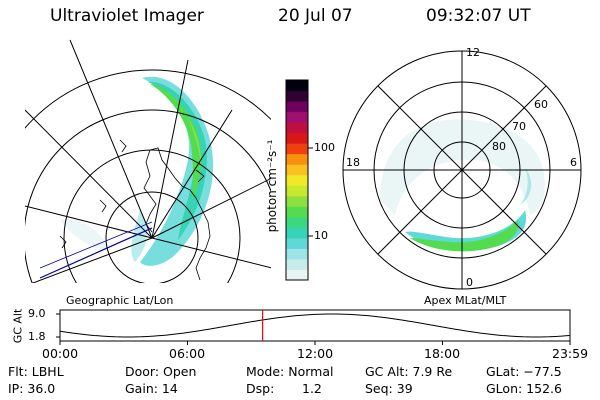  What do you see at coordinates (473, 52) in the screenshot?
I see `mlt-label-12: 12` at bounding box center [473, 52].